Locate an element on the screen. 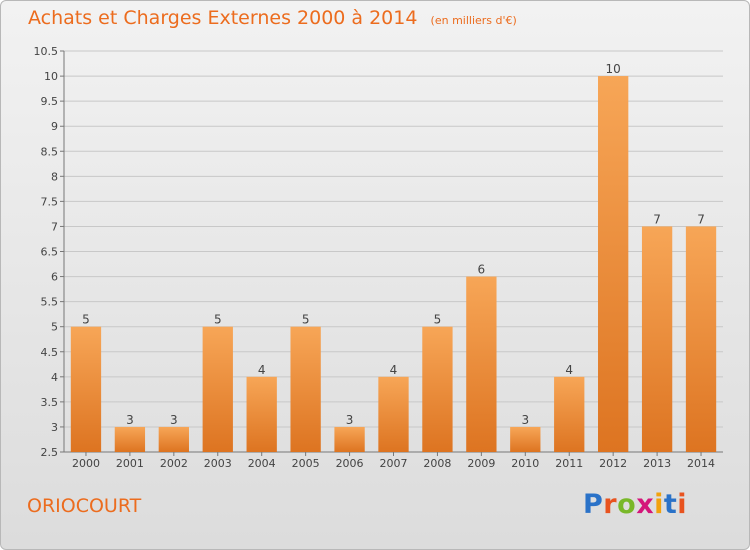 This screenshot has width=750, height=550. logo-letter: o is located at coordinates (627, 504).